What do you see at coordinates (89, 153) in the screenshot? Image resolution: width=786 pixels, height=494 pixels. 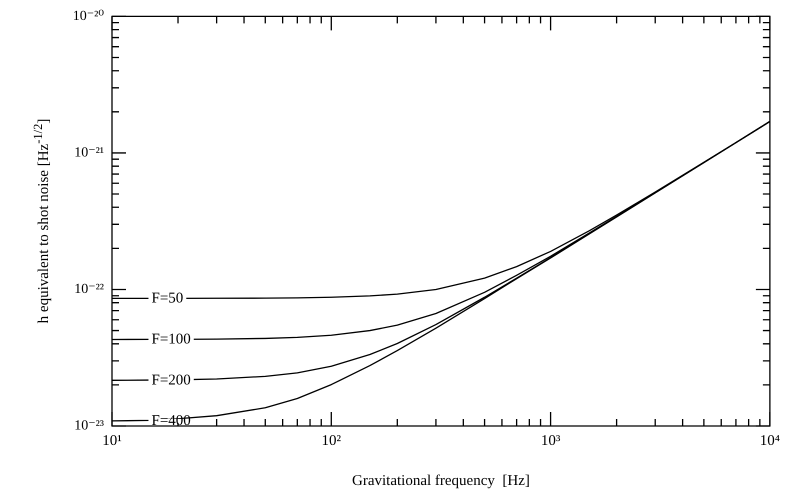 I see `y-tick-label: 10⁻²¹` at bounding box center [89, 153].